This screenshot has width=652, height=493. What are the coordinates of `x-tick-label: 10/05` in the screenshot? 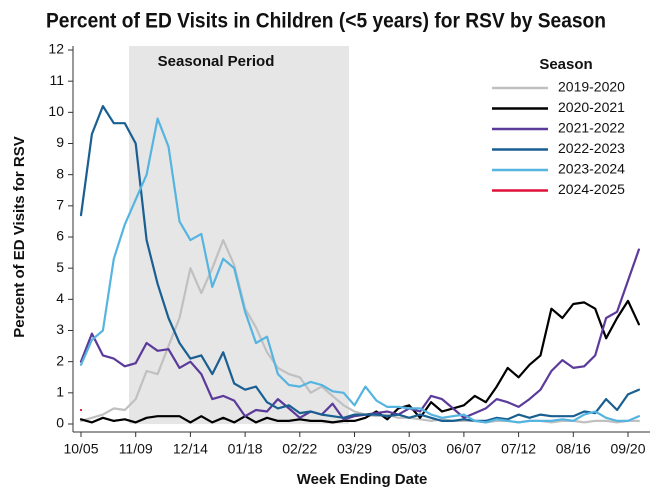 It's located at (80, 449).